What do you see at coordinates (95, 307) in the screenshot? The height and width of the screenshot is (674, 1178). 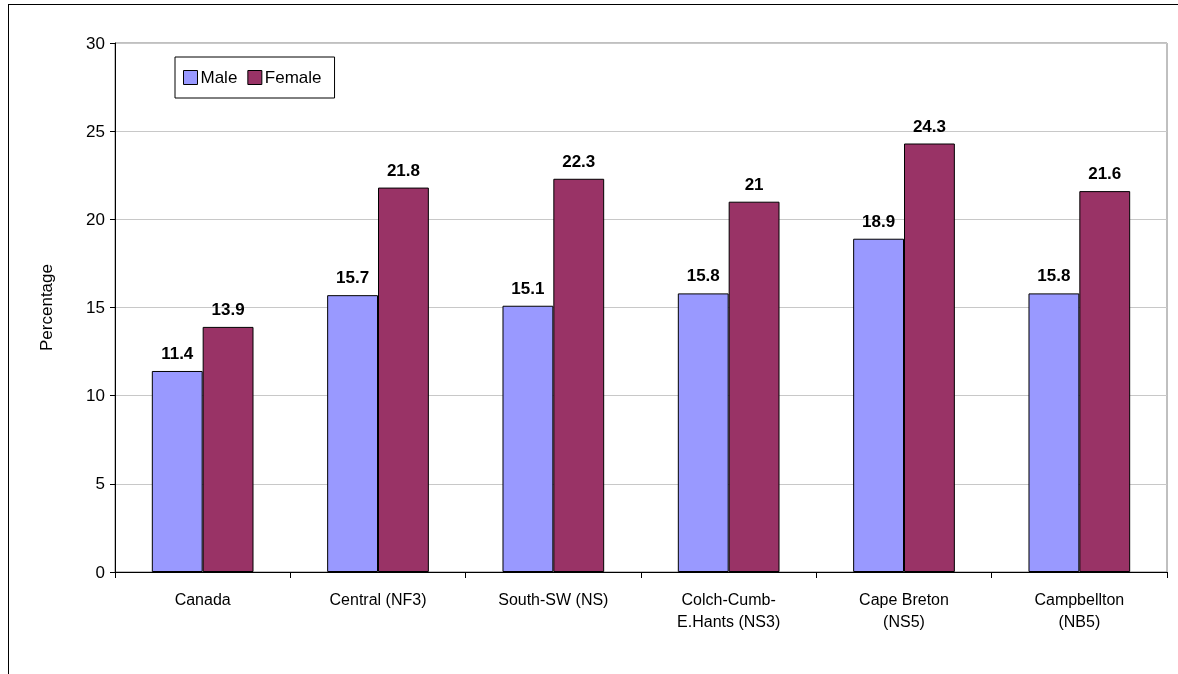 I see `y-tick-label: 15` at bounding box center [95, 307].